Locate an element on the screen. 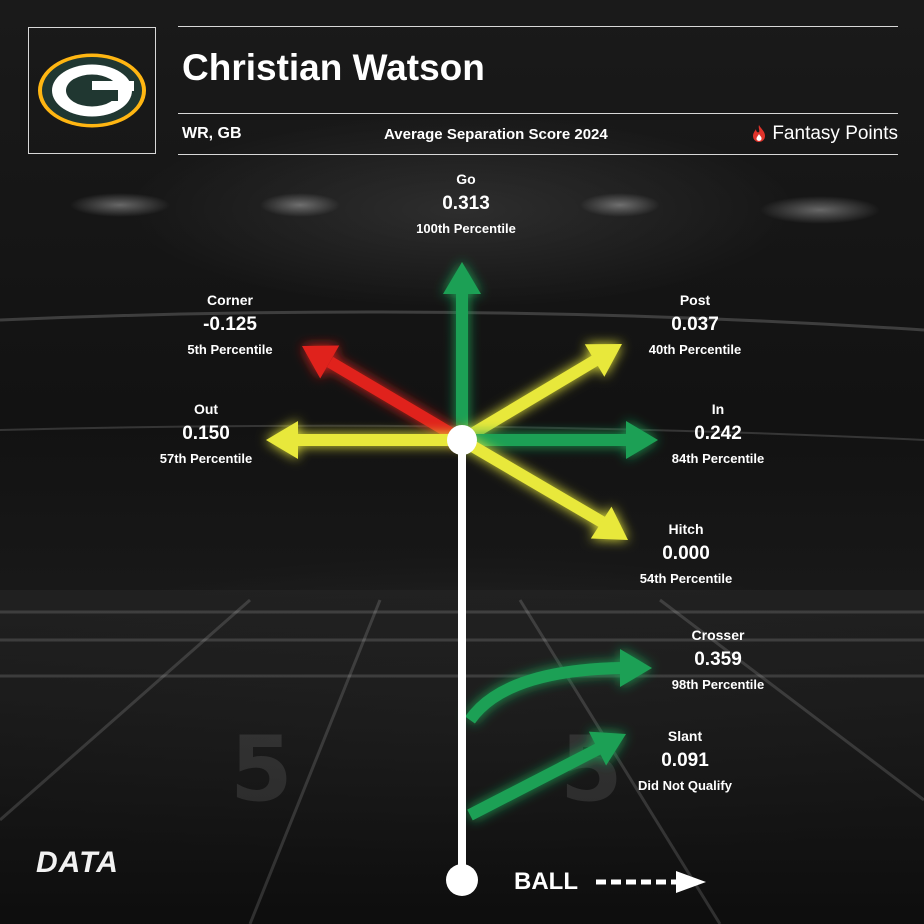 The height and width of the screenshot is (924, 924). route-value: 0.313 is located at coordinates (466, 203).